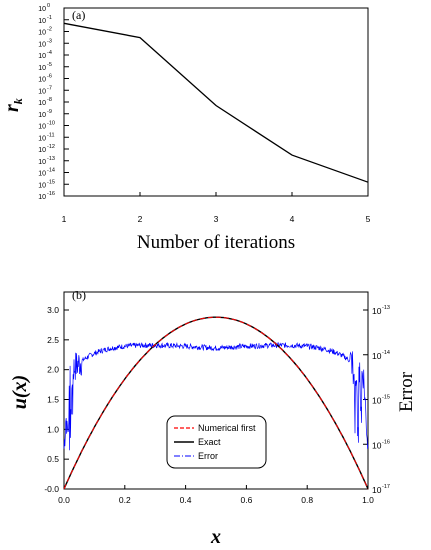  I want to click on b-left-tick-label: 2.5, so click(53, 340).